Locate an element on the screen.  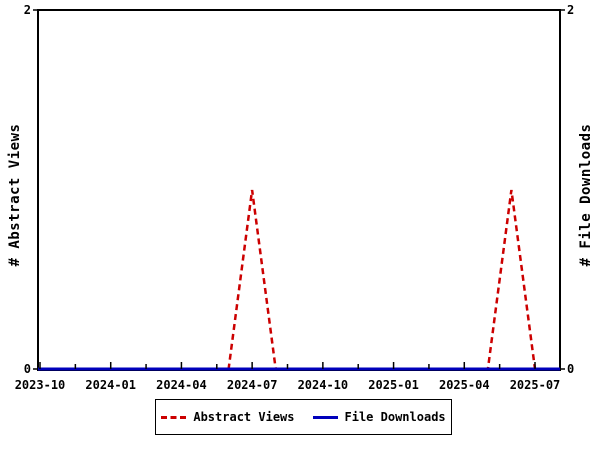
legend-line-file-downloads is located at coordinates (325, 417).